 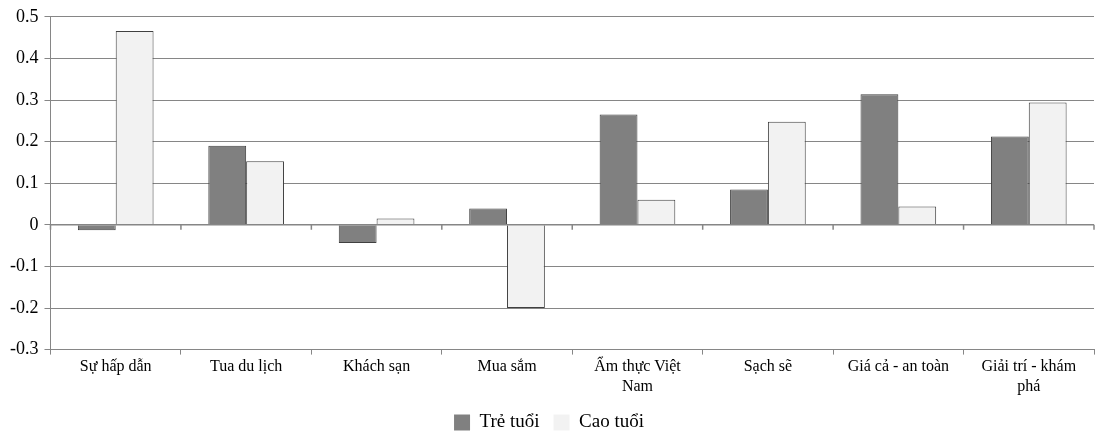 What do you see at coordinates (507, 366) in the screenshot?
I see `x-tick-label: Mua sắm` at bounding box center [507, 366].